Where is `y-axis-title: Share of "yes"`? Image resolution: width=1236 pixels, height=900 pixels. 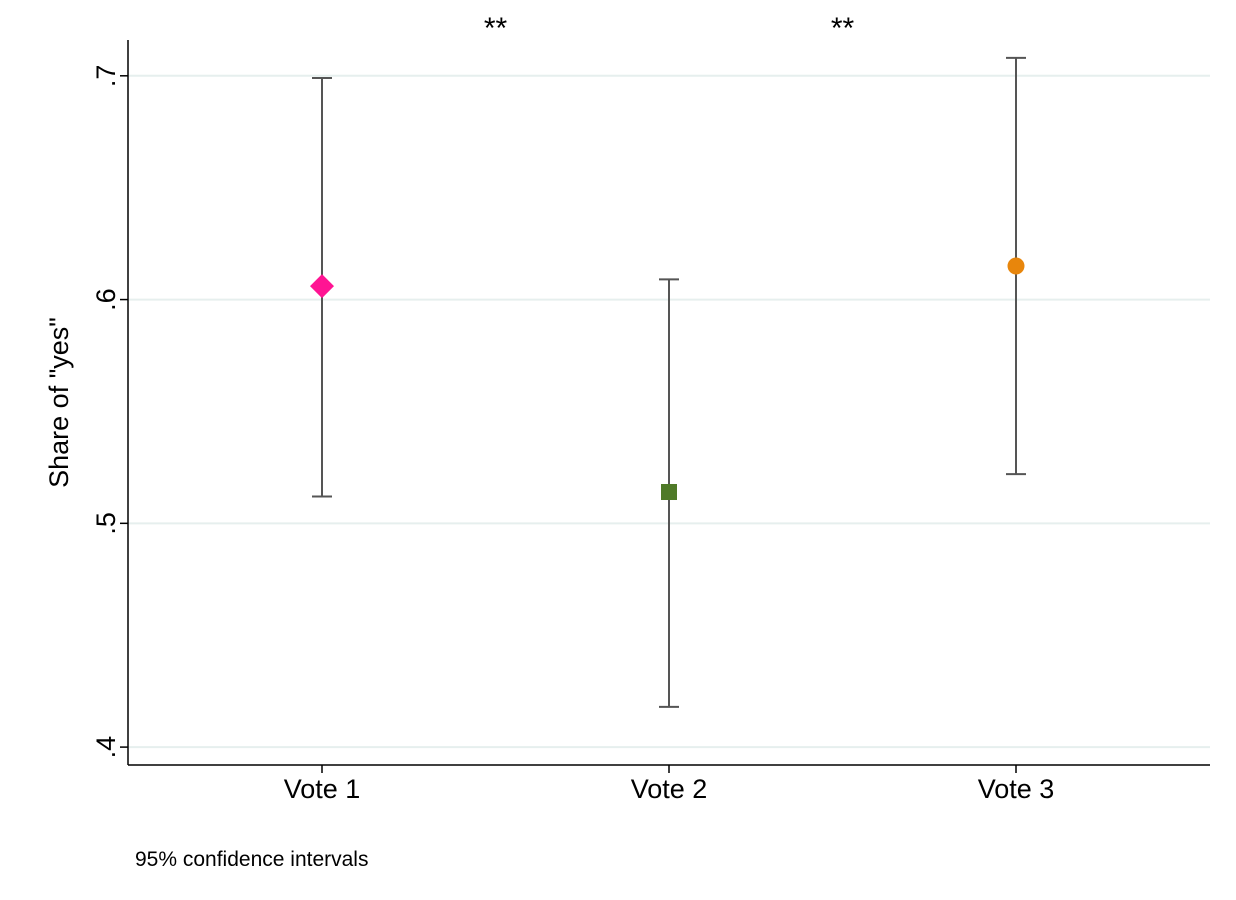
y-axis-title: Share of "yes" is located at coordinates (59, 402).